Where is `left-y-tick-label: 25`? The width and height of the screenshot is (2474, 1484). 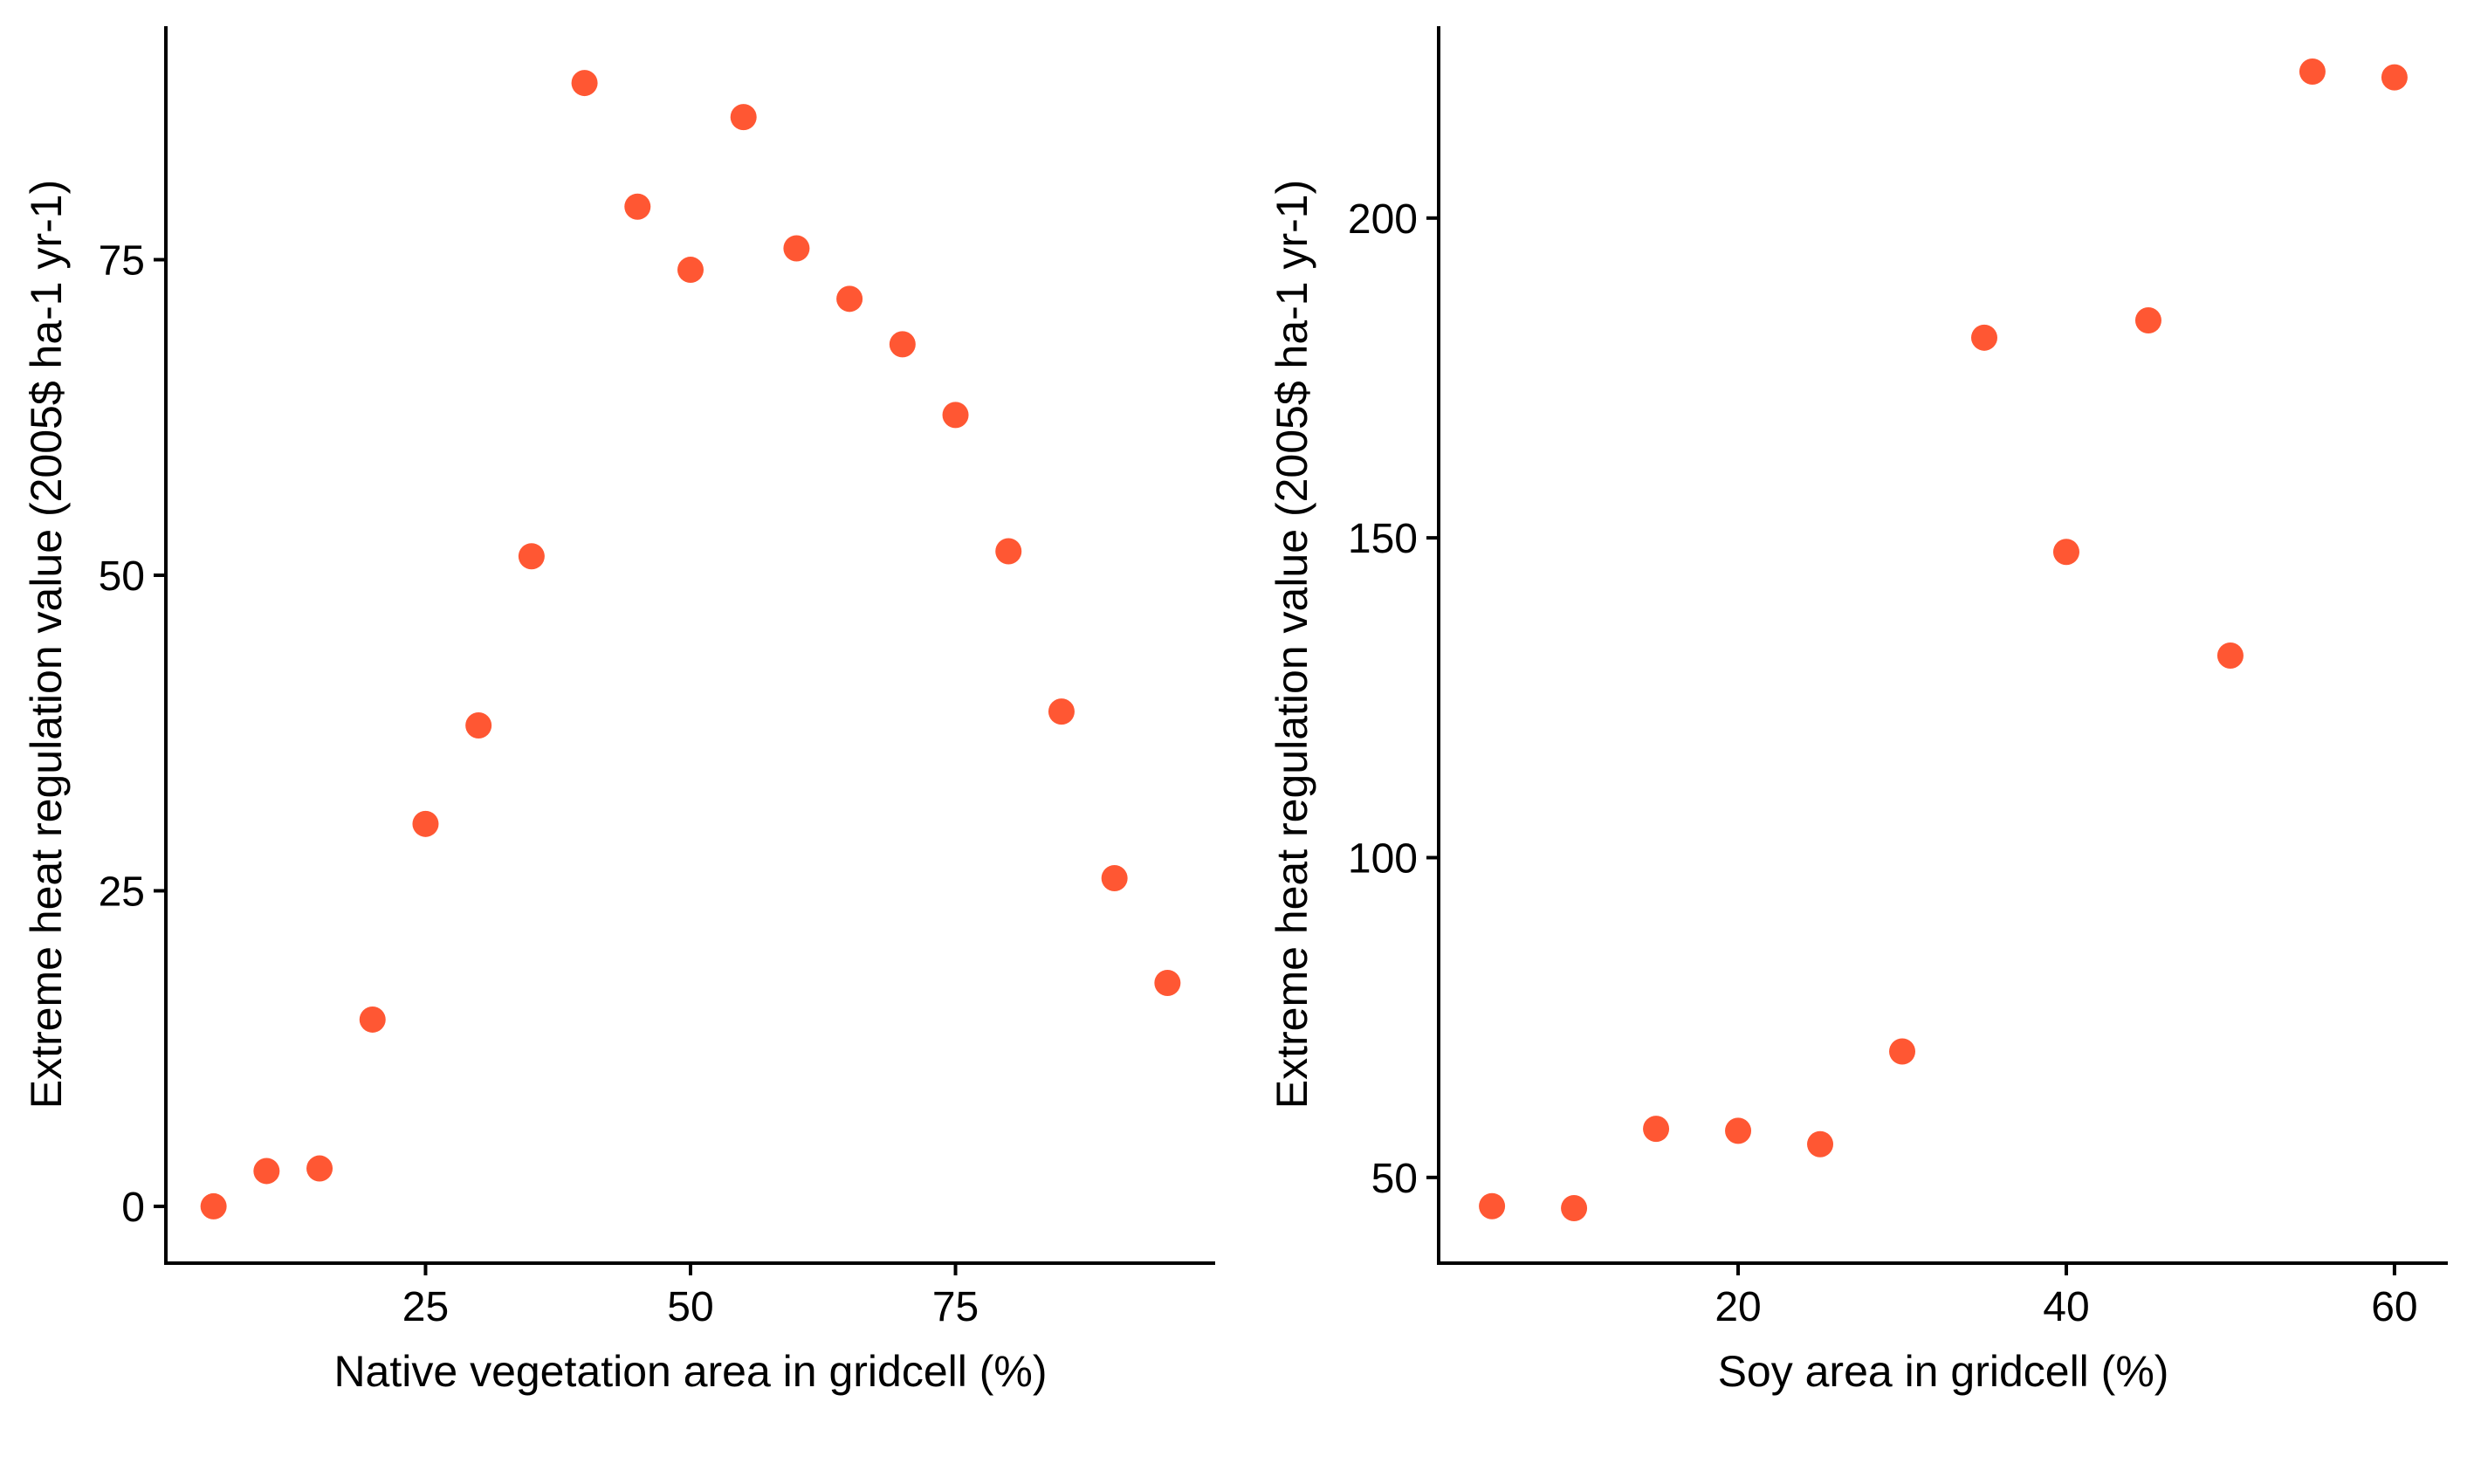
left-y-tick-label: 25 is located at coordinates (122, 892).